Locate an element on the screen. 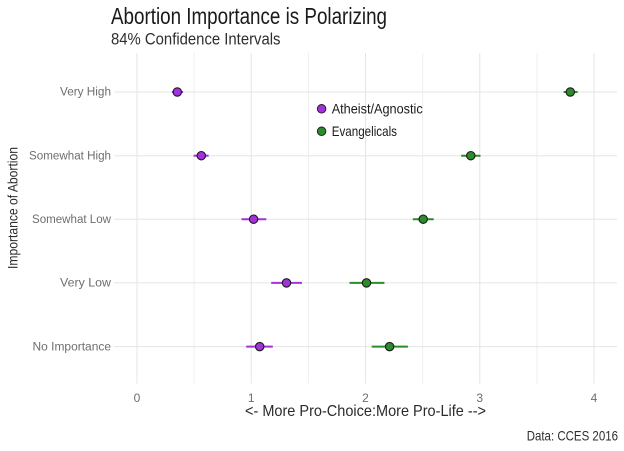  svg-text: 4 is located at coordinates (594, 398).